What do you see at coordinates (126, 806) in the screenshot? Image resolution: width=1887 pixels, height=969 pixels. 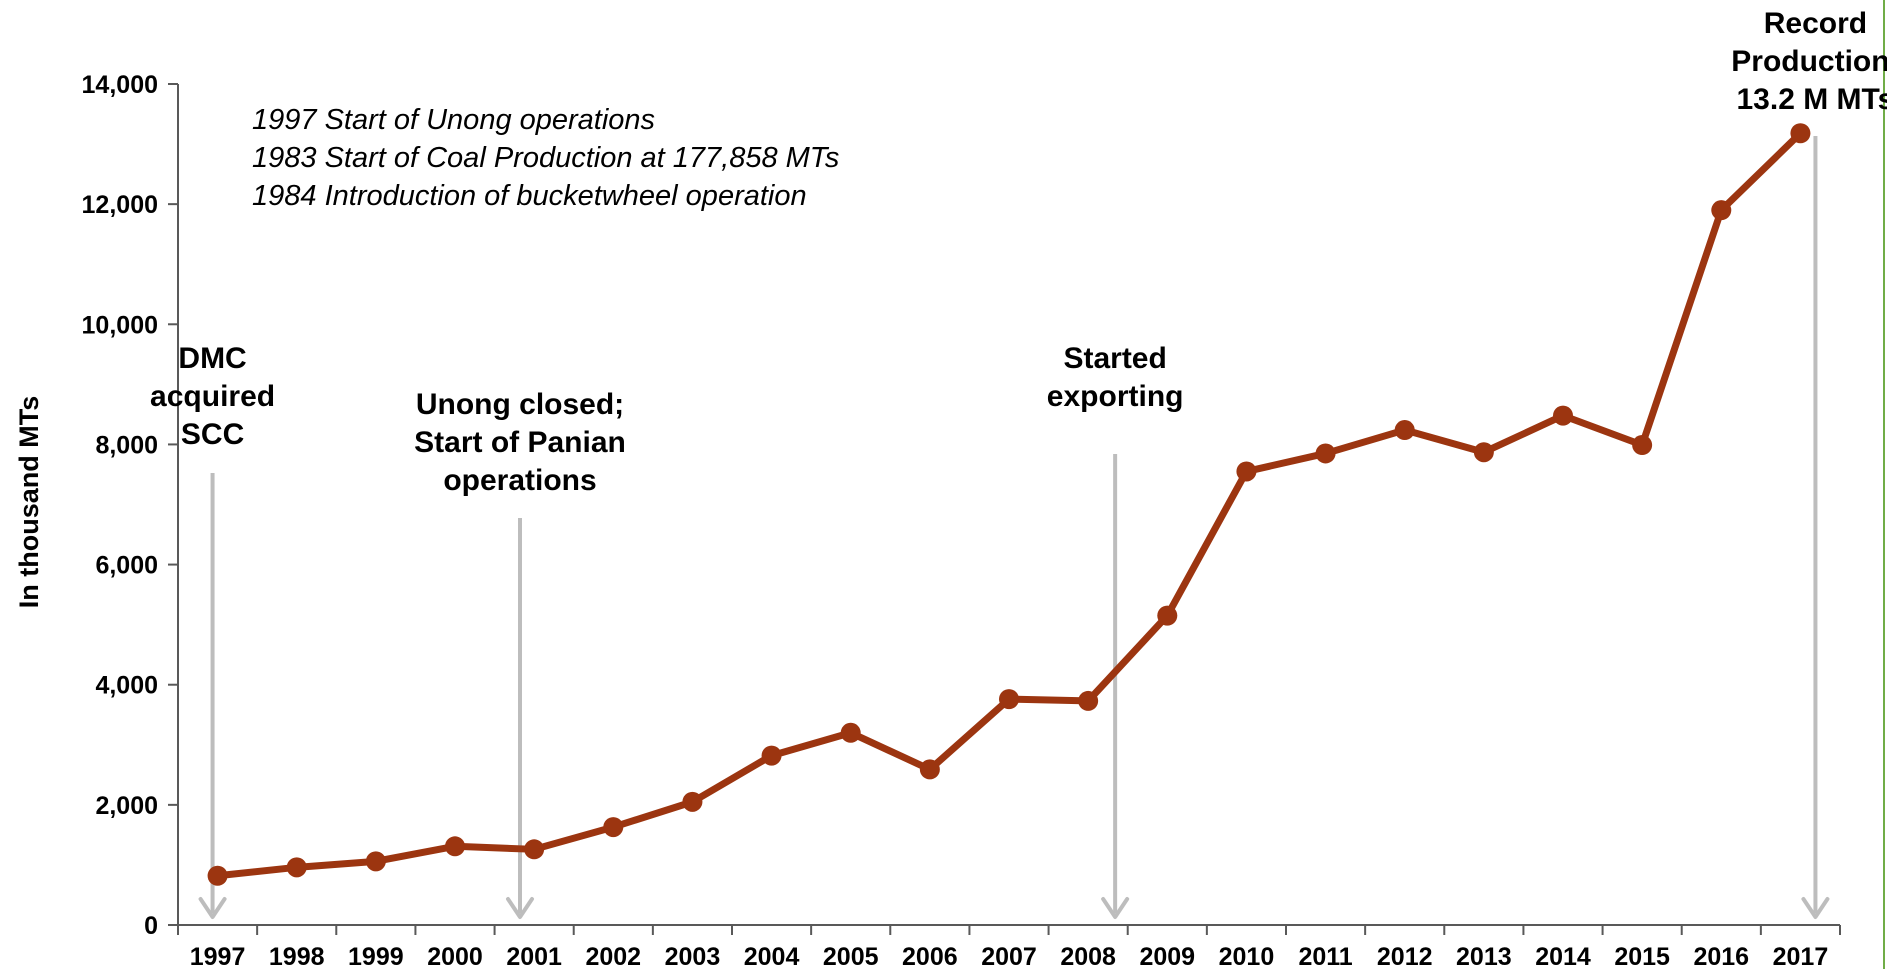 I see `y-tick-label: 2,000` at bounding box center [126, 806].